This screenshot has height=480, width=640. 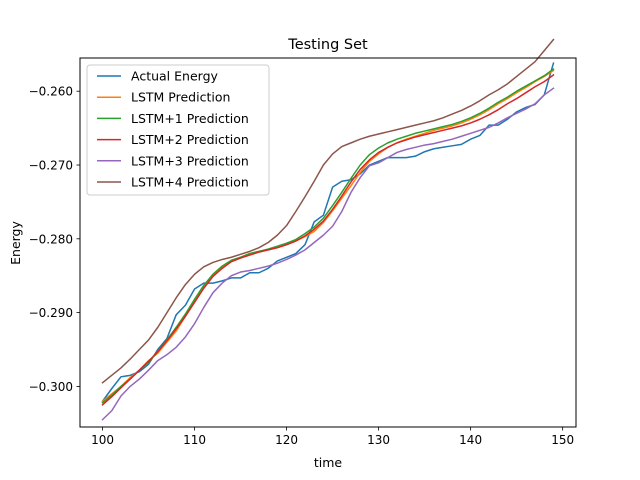 What do you see at coordinates (190, 139) in the screenshot?
I see `legend-label-3: LSTM+2 Prediction` at bounding box center [190, 139].